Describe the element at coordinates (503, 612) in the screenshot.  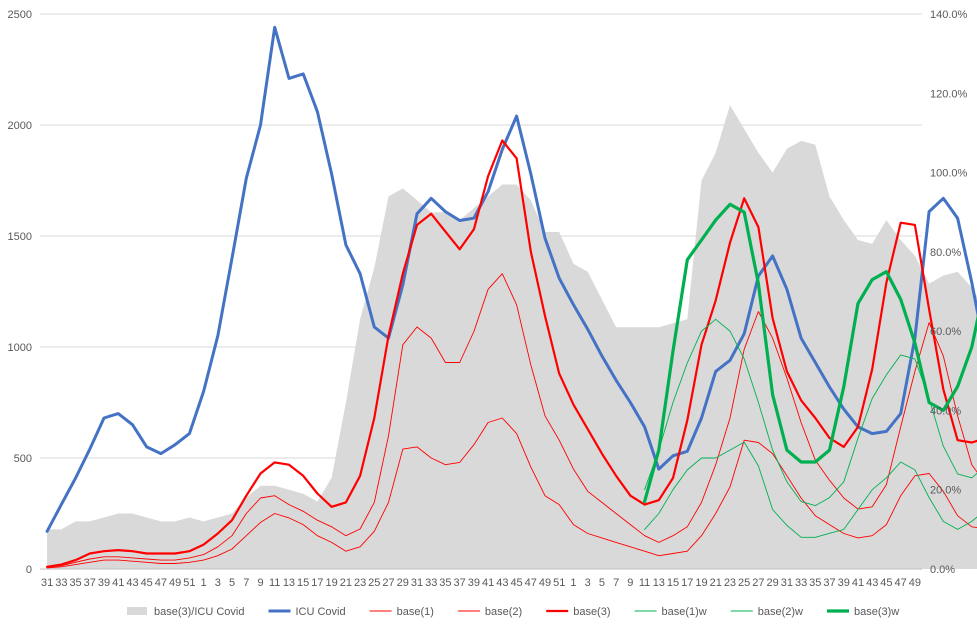
I see `legend-item-label: base(2)` at that location.